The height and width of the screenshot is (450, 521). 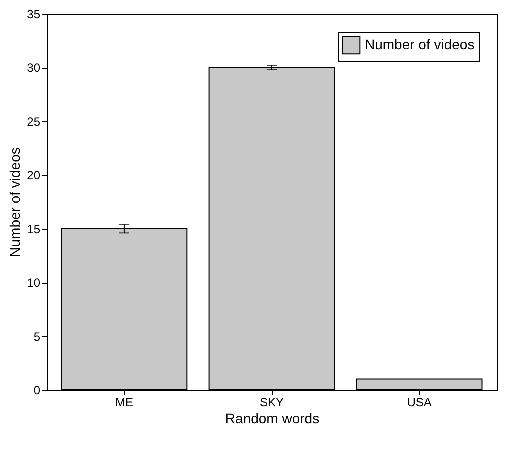 What do you see at coordinates (34, 15) in the screenshot?
I see `y-tick-label: 35` at bounding box center [34, 15].